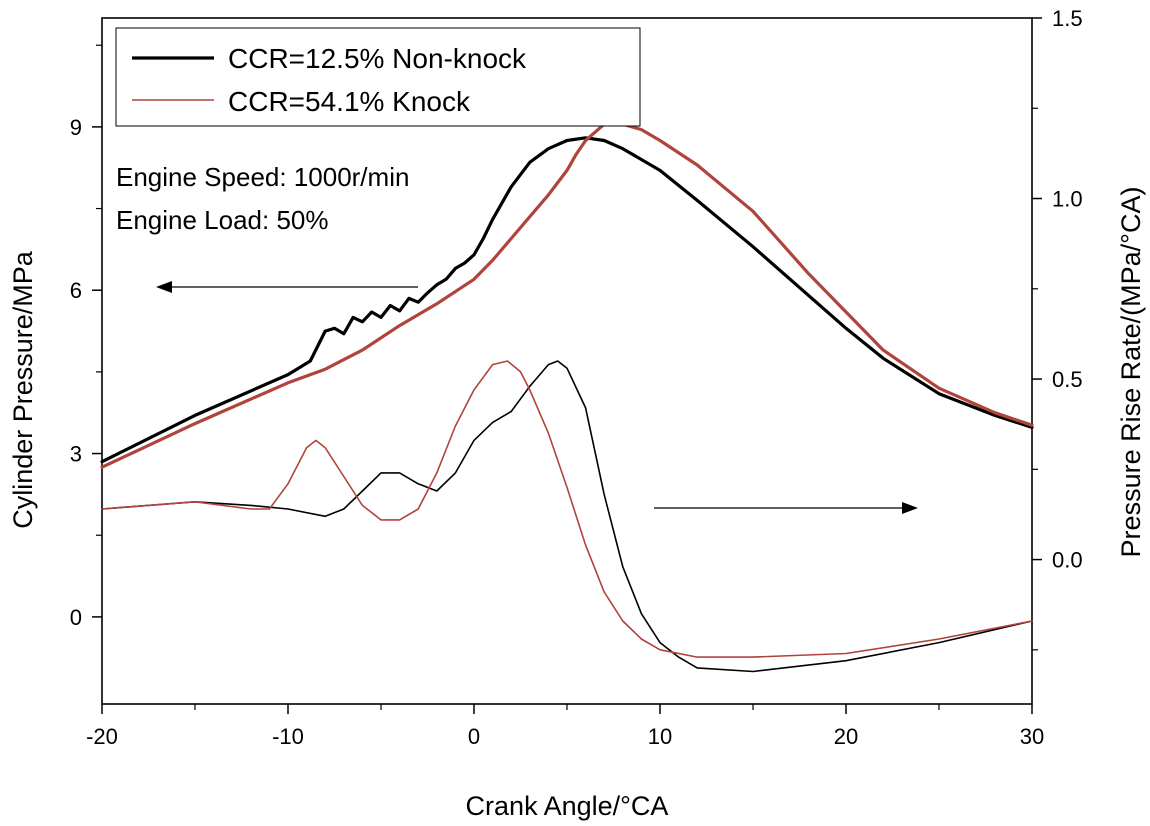 The image size is (1150, 826). What do you see at coordinates (786, 508) in the screenshot?
I see `right-axis-arrow` at bounding box center [786, 508].